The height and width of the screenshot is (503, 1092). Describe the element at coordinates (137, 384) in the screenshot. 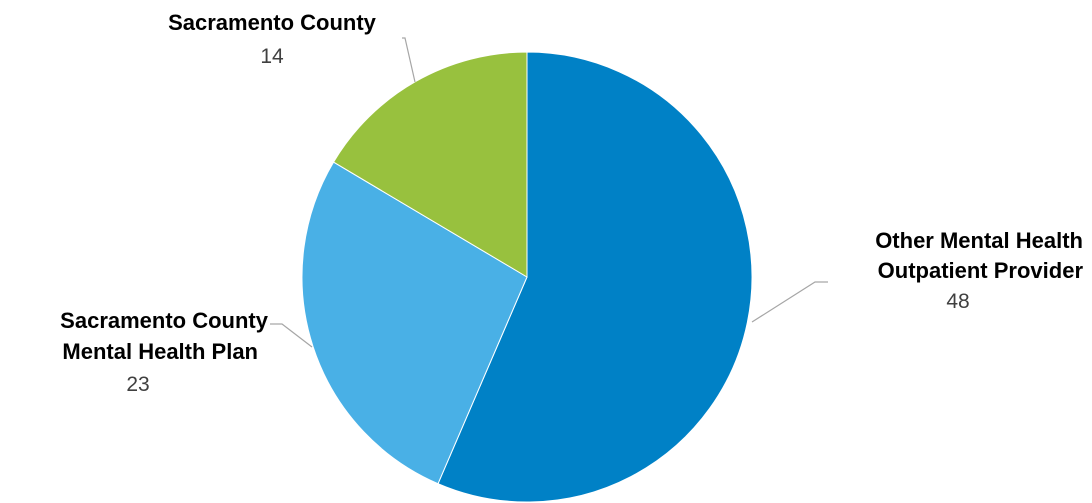

I see `slice-value-1: 23` at that location.